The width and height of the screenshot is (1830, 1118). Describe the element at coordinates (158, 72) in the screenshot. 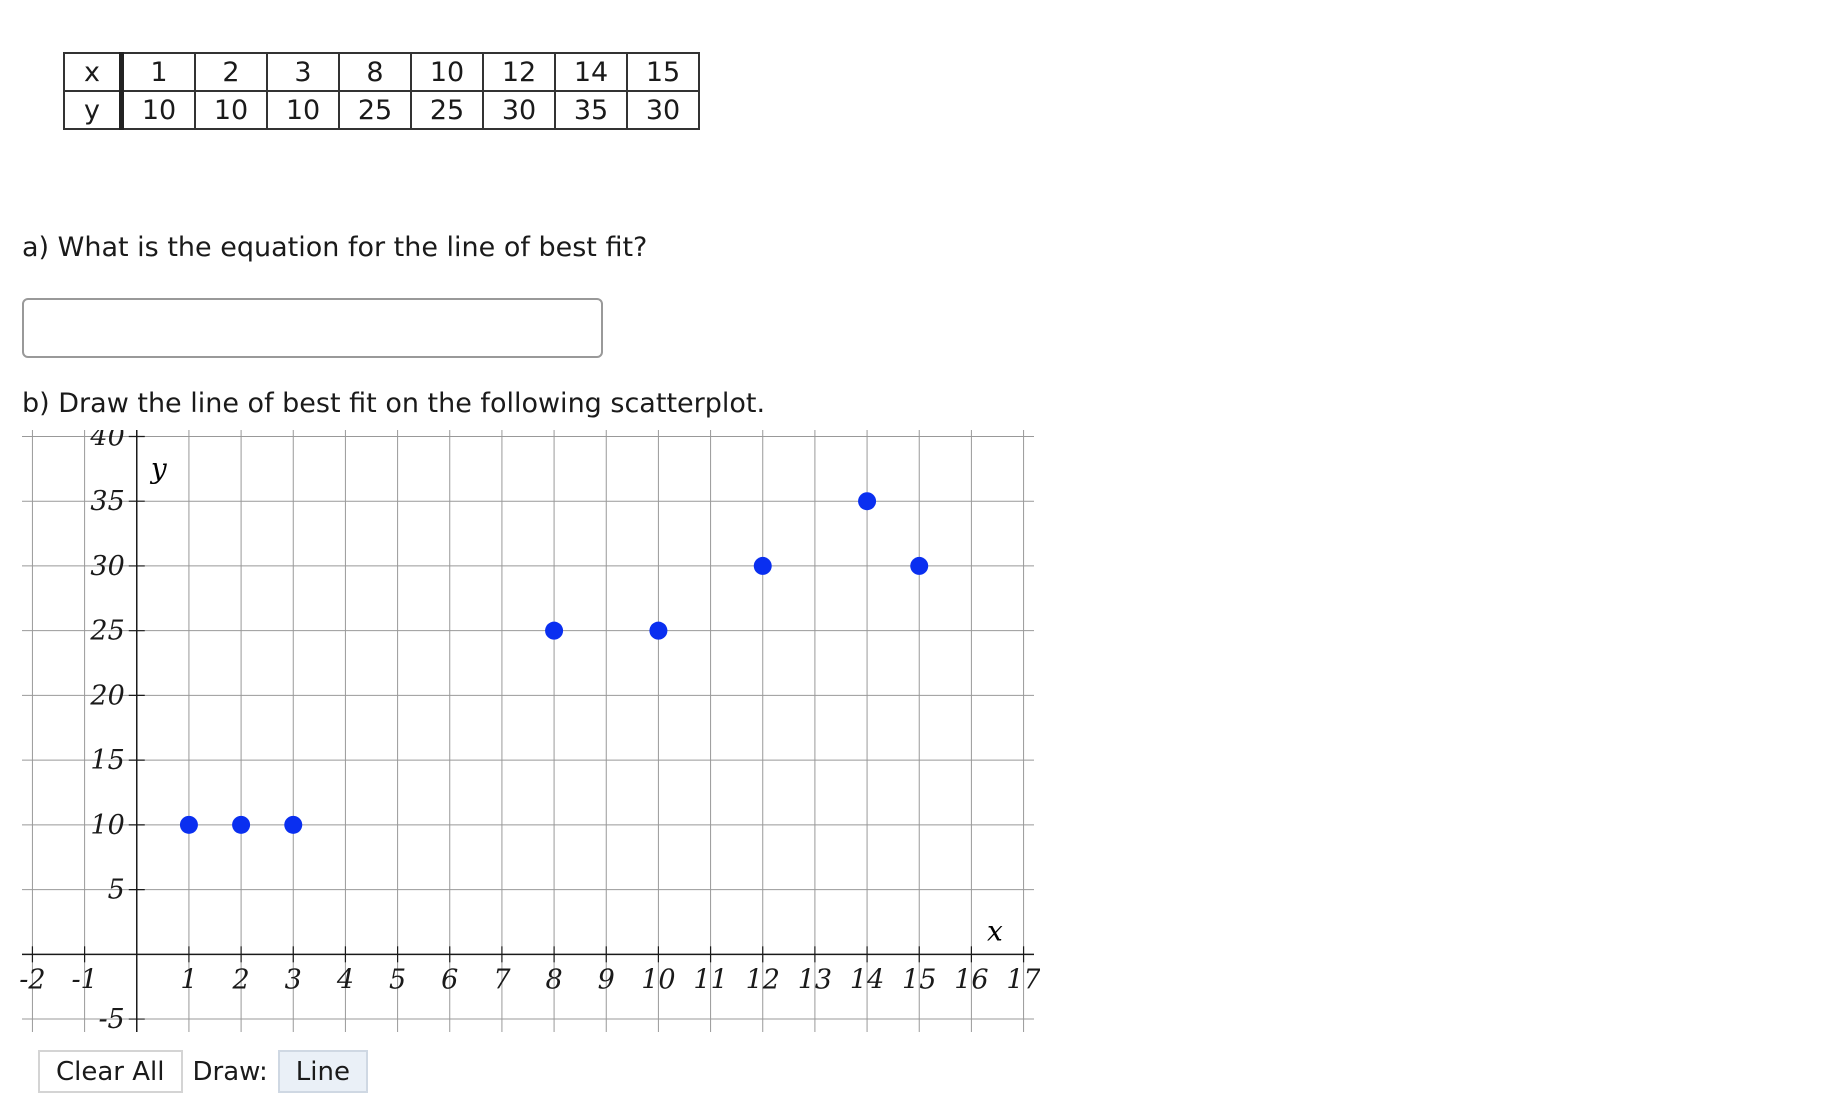

I see `x-cell: 1` at that location.